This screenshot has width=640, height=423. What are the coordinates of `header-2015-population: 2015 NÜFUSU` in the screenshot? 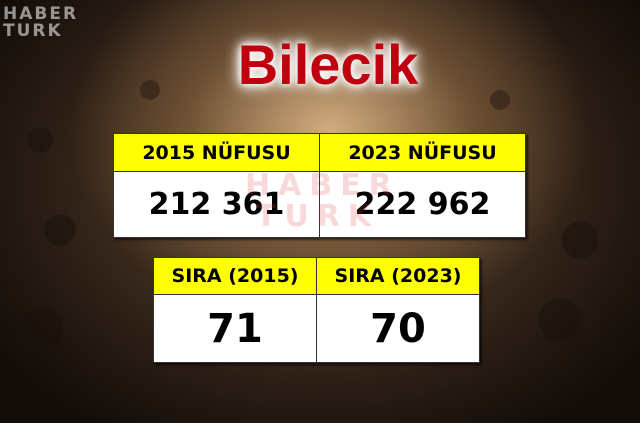 It's located at (216, 152).